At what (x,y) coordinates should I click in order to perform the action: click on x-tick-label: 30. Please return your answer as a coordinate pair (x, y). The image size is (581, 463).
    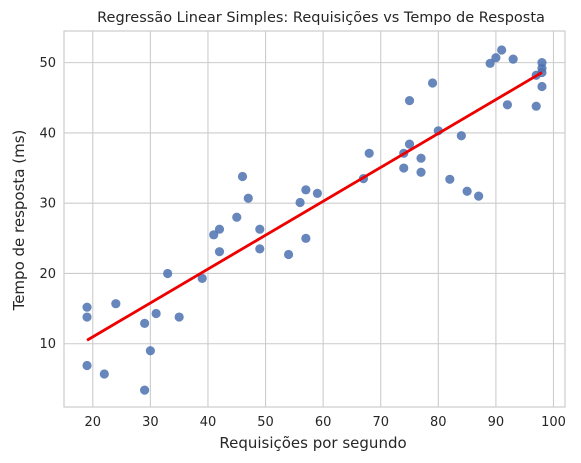
    Looking at the image, I should click on (150, 422).